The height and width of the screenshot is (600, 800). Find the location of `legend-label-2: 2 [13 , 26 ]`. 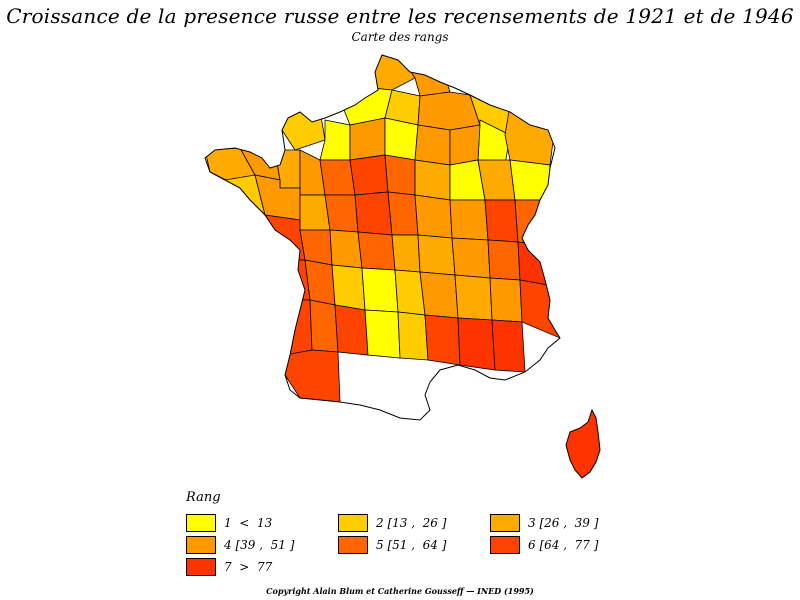

legend-label-2: 2 [13 , 26 ] is located at coordinates (411, 523).